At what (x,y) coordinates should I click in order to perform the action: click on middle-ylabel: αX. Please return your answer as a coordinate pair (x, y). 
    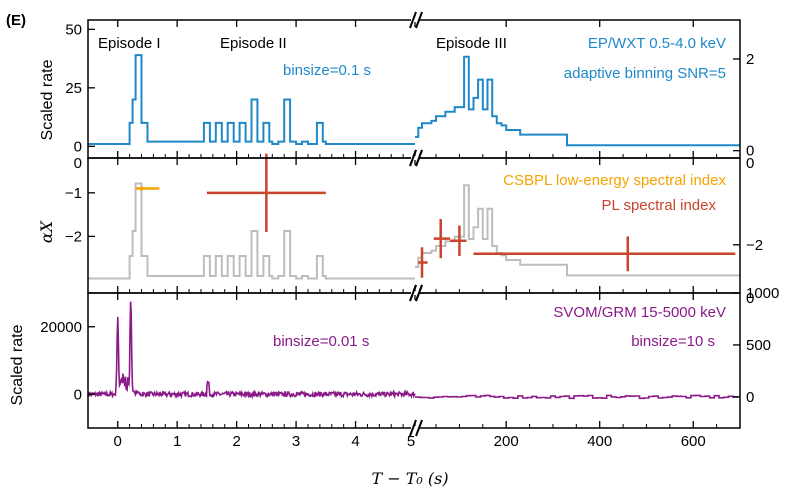
    Looking at the image, I should click on (46, 231).